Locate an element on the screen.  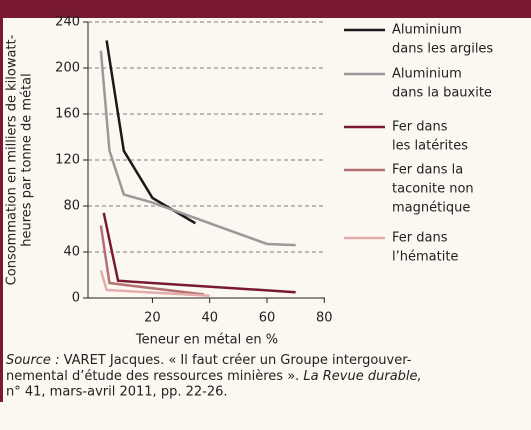
legend-label: taconite non is located at coordinates (433, 189).